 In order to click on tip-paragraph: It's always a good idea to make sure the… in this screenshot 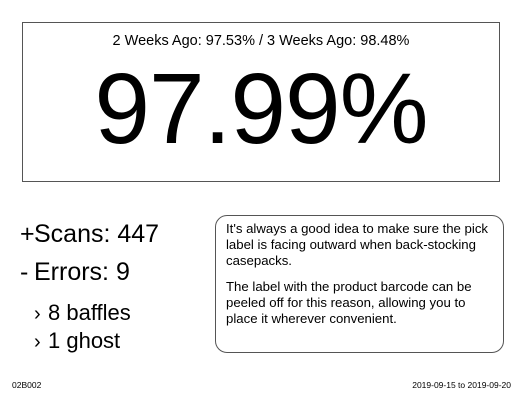, I will do `click(357, 244)`.